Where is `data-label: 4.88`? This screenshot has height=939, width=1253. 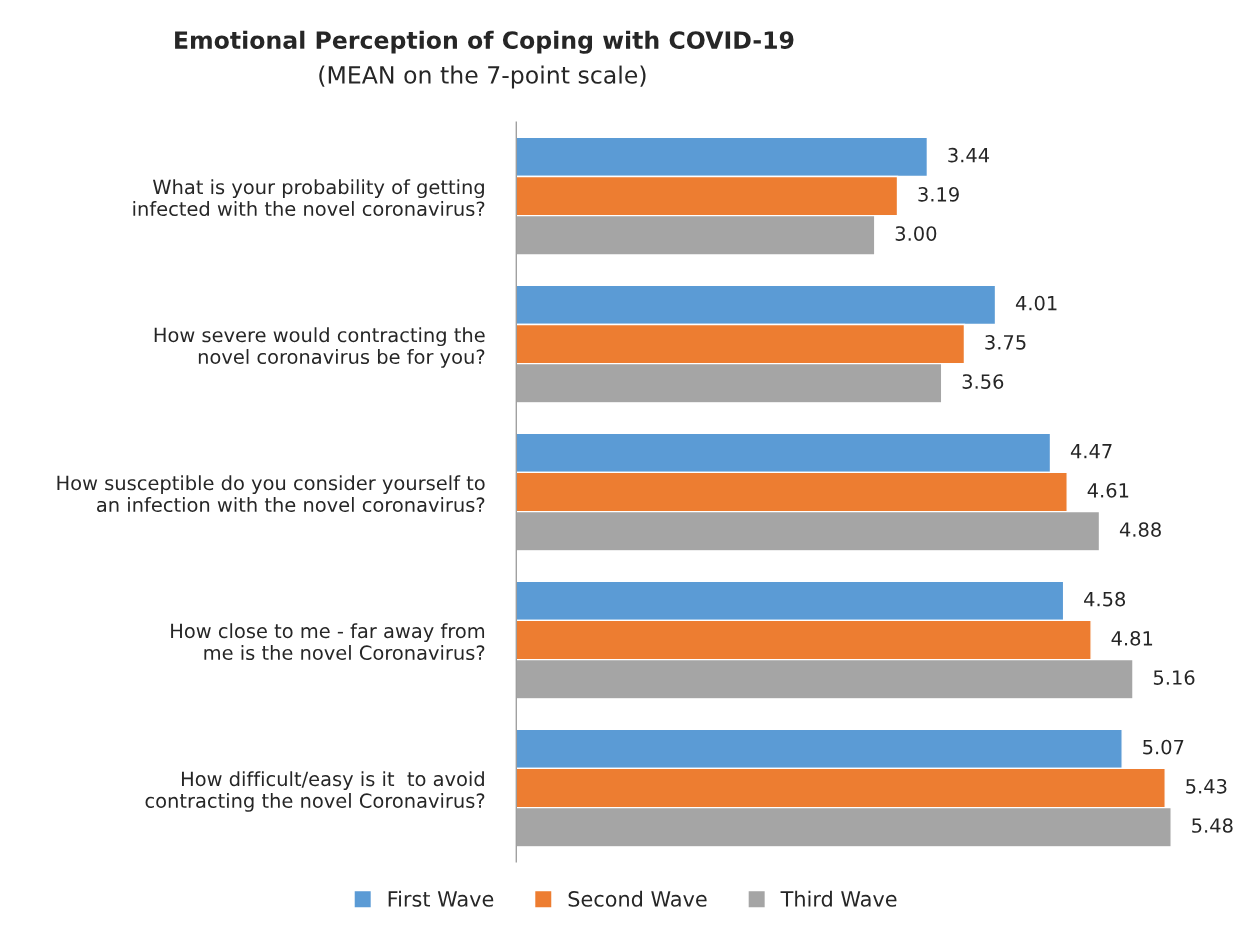 data-label: 4.88 is located at coordinates (1140, 529).